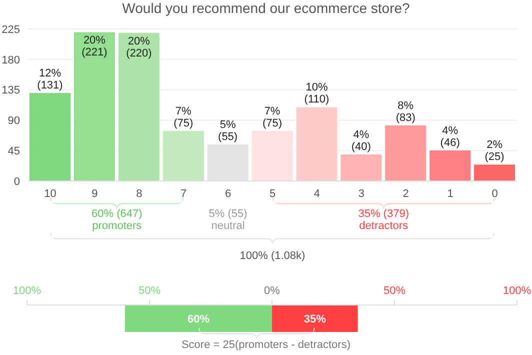 The width and height of the screenshot is (532, 355). What do you see at coordinates (266, 8) in the screenshot?
I see `chart-title: Would you recommend our ecommerce store?` at bounding box center [266, 8].